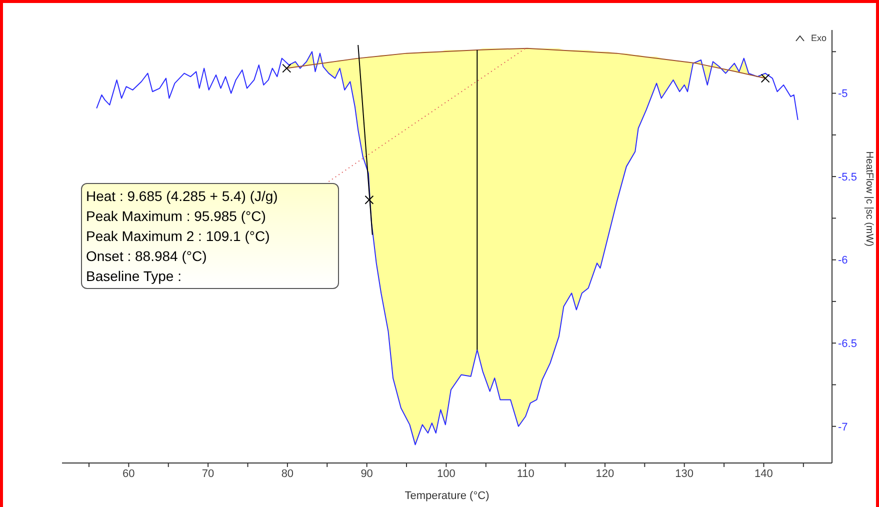 This screenshot has height=507, width=879. Describe the element at coordinates (843, 427) in the screenshot. I see `y-tick-label: -7` at that location.